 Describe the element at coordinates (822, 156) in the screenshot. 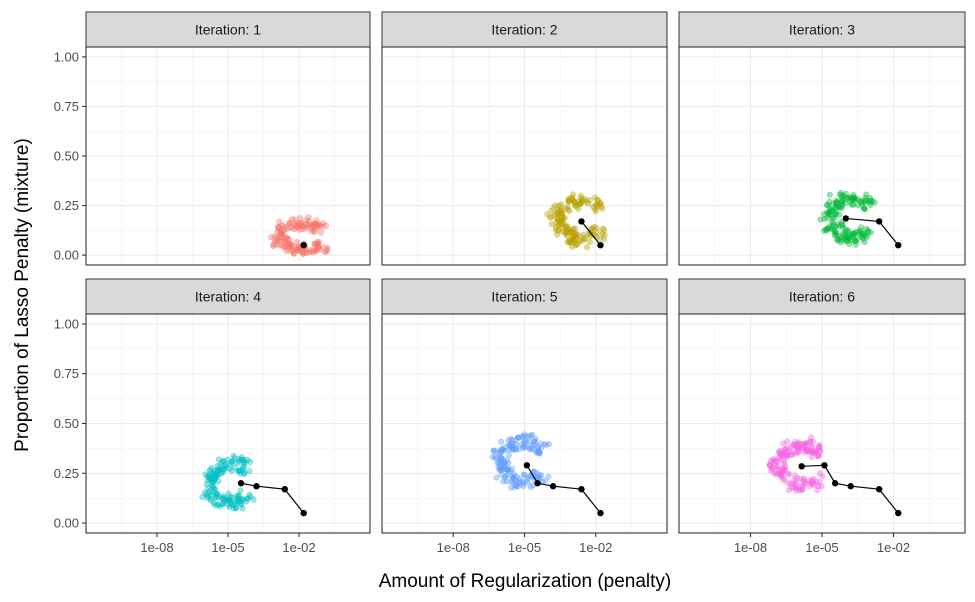

I see `panel-border` at that location.